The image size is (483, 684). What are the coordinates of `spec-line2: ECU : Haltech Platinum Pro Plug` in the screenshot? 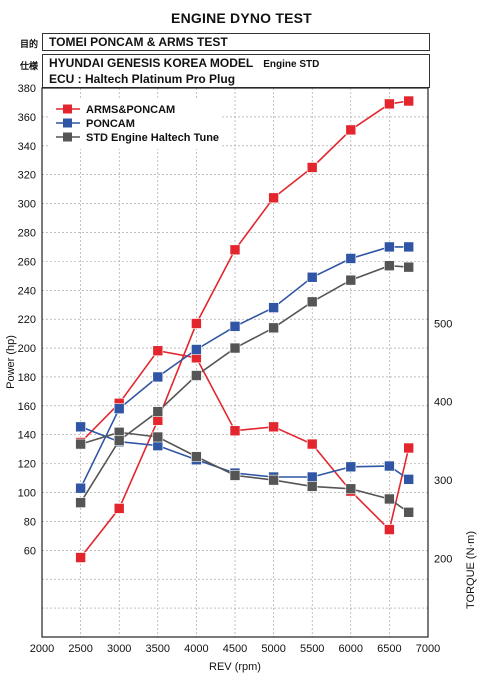 It's located at (142, 79).